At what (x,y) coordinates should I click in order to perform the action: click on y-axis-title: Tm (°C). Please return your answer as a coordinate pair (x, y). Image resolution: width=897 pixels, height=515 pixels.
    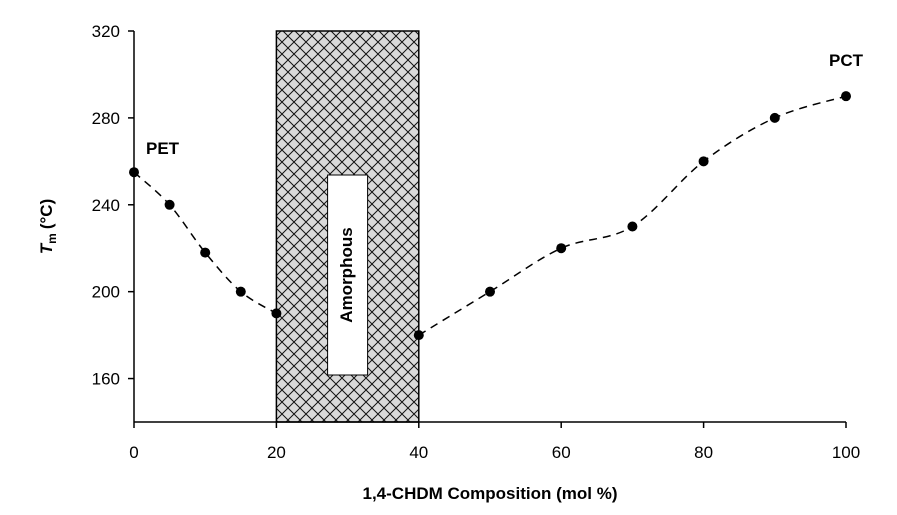
    Looking at the image, I should click on (48, 226).